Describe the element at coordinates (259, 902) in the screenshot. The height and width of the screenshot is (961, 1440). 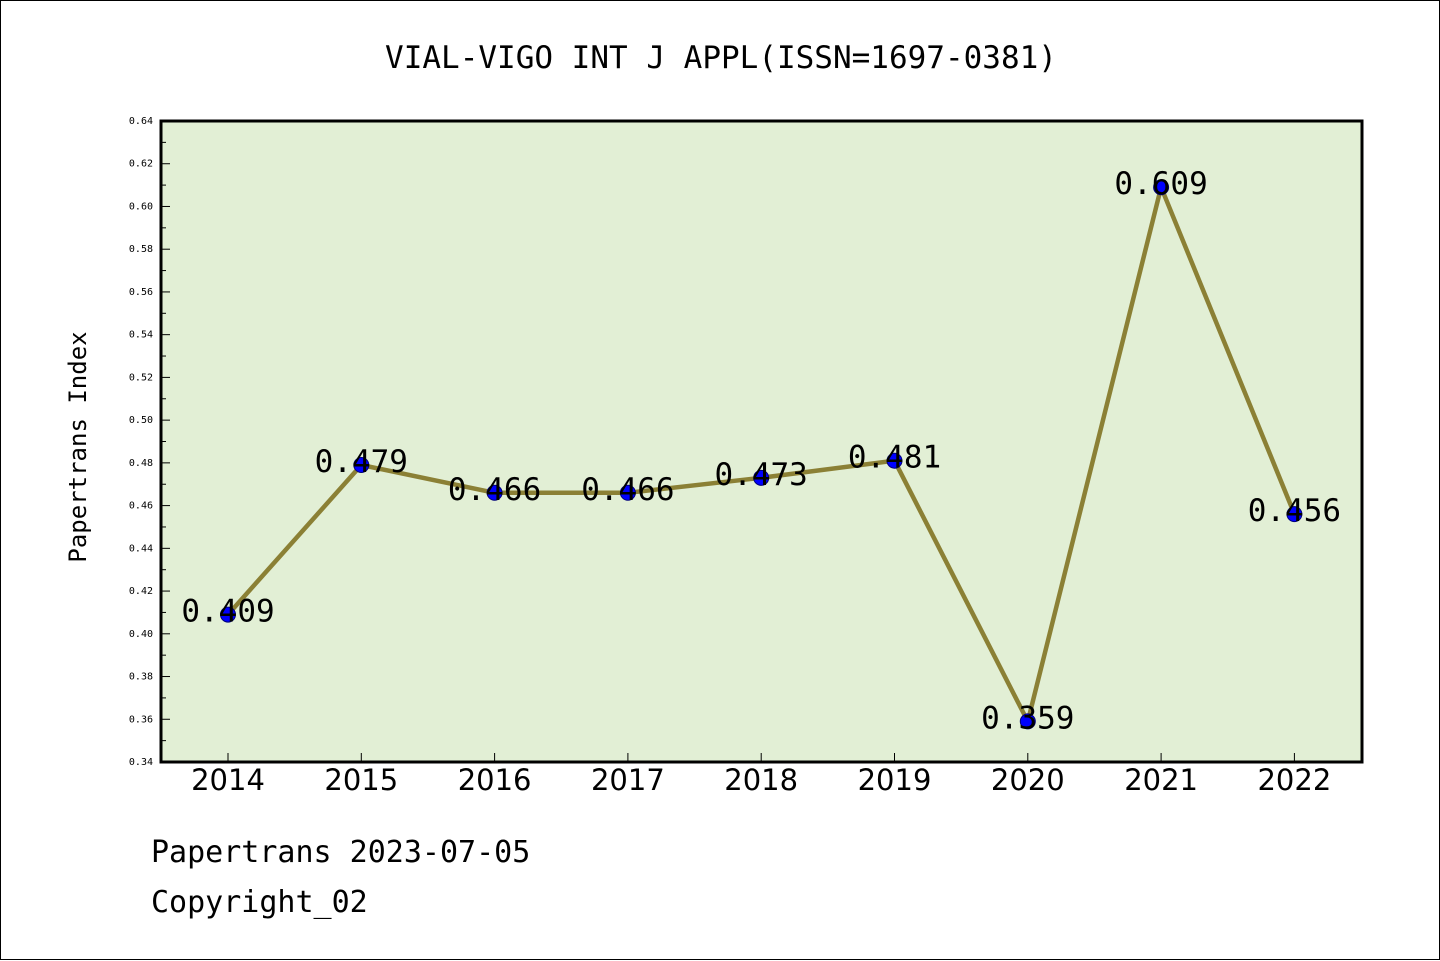
I see `footer-copyright: Copyright_02` at that location.